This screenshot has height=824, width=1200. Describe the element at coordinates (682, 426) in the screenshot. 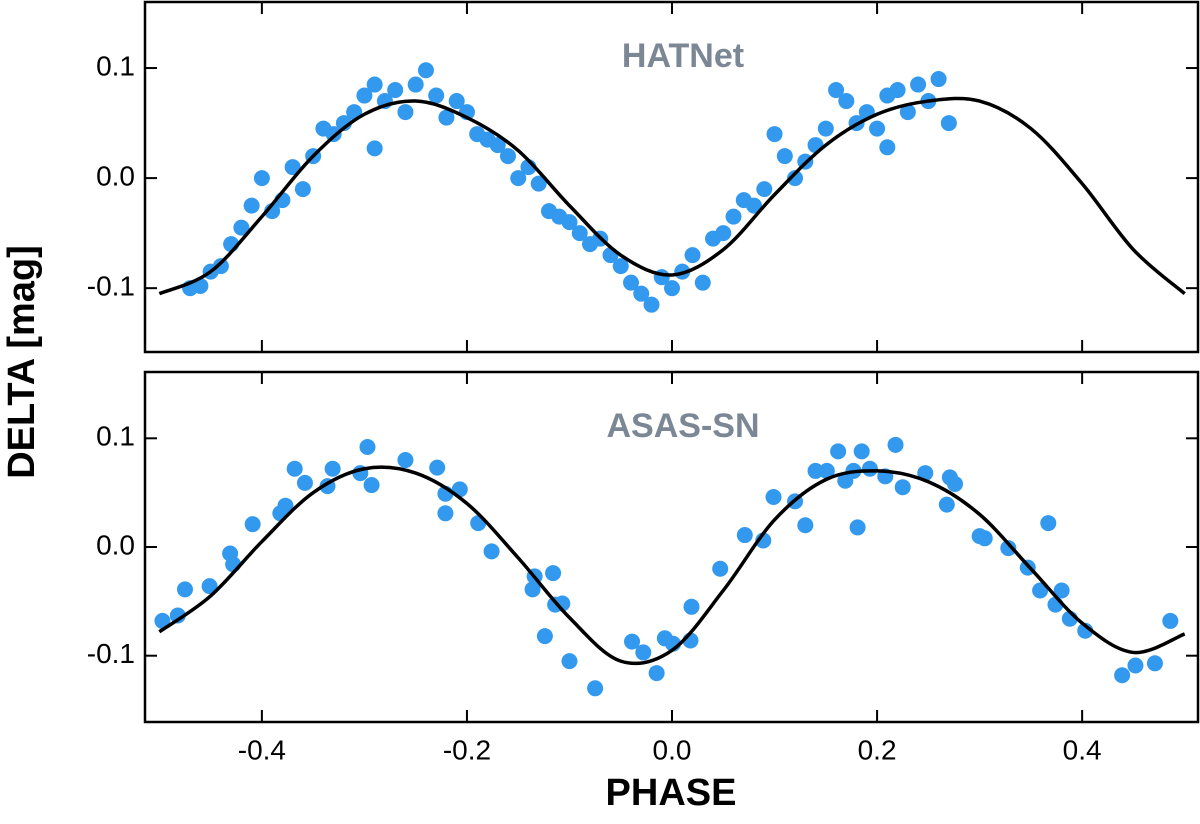

I see `panel-title: ASAS-SN` at that location.